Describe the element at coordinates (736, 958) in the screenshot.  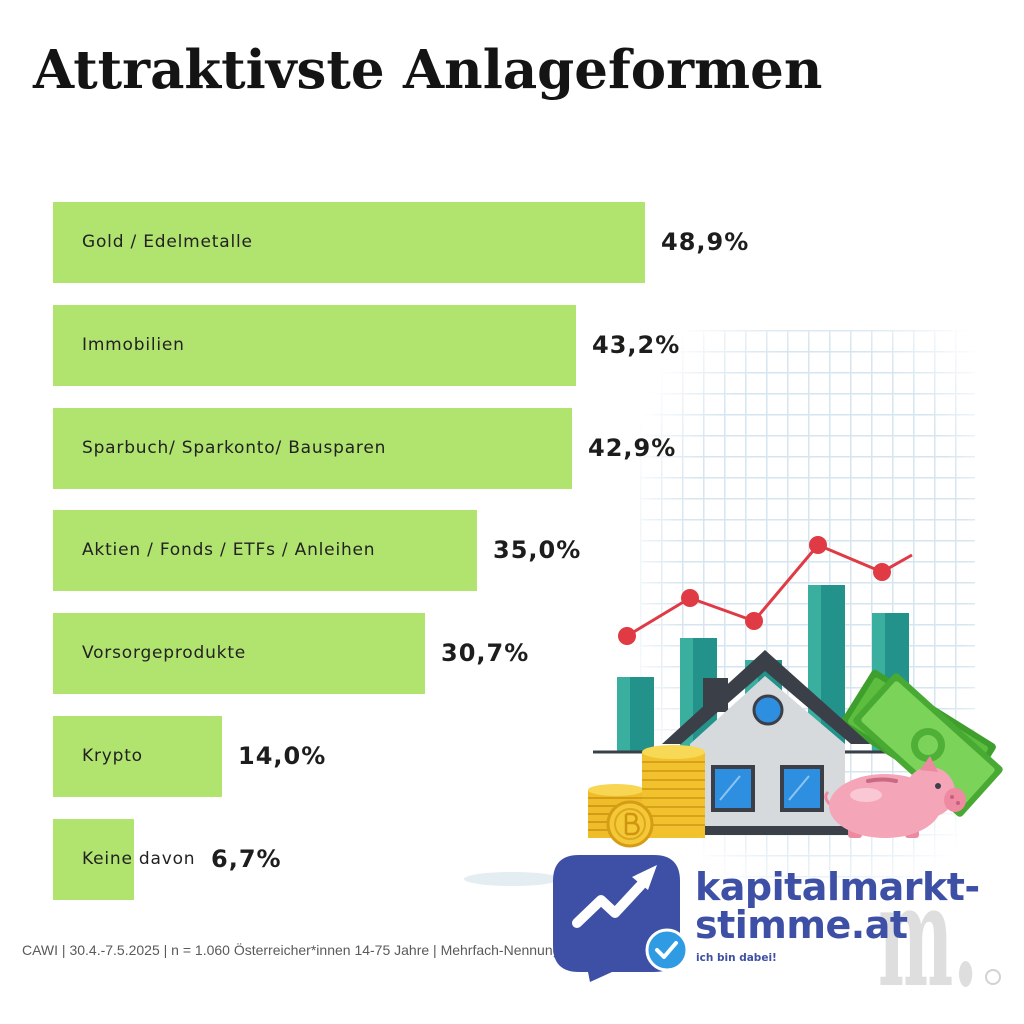
I see `logo-tagline: ich bin dabei!` at that location.